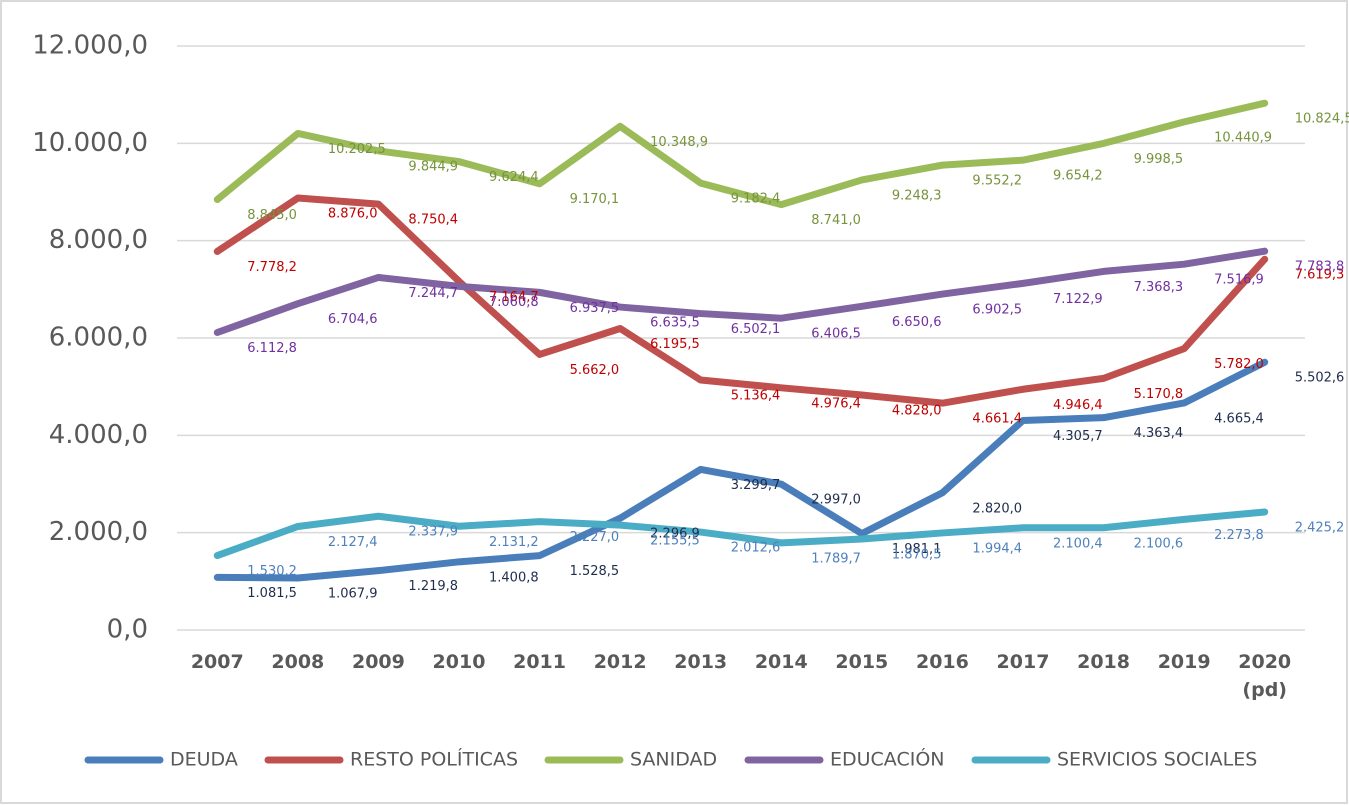  Describe the element at coordinates (756, 548) in the screenshot. I see `data-label: 2.012,6` at that location.